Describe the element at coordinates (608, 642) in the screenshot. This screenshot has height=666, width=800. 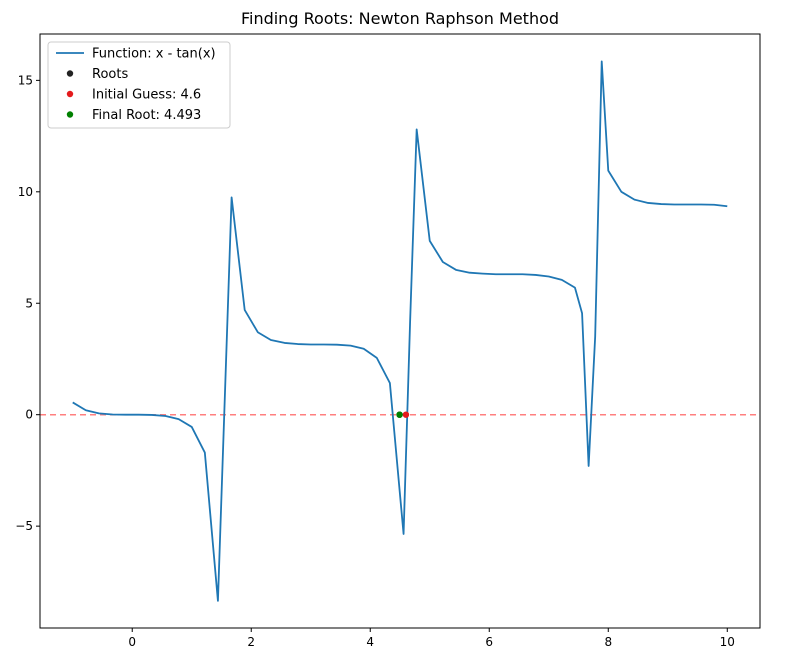
I see `x-tick-label: 8` at that location.